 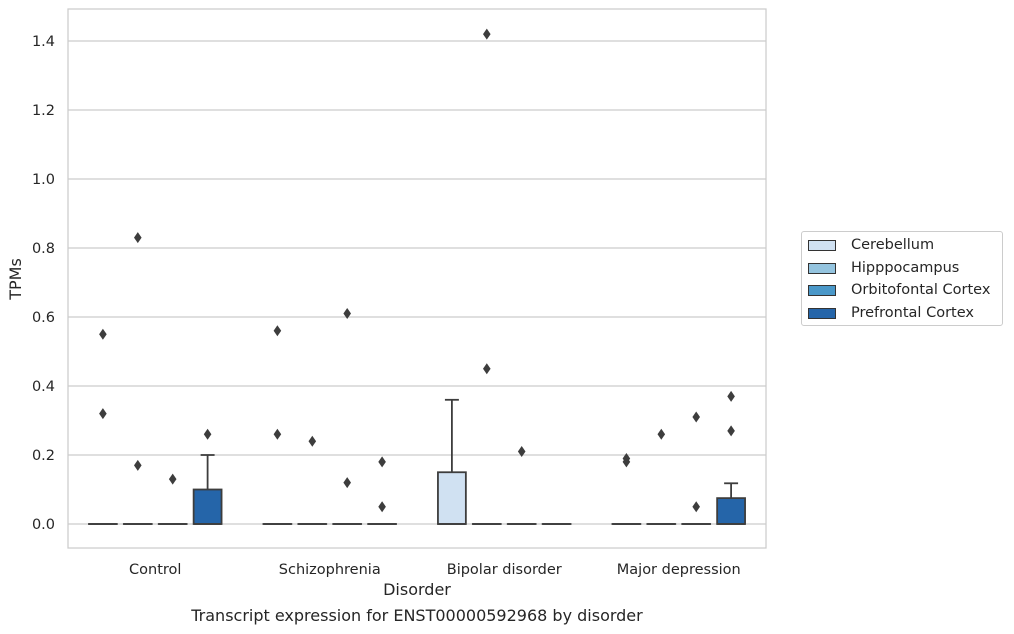 What do you see at coordinates (43, 180) in the screenshot?
I see `y-tick-label: 1.0` at bounding box center [43, 180].